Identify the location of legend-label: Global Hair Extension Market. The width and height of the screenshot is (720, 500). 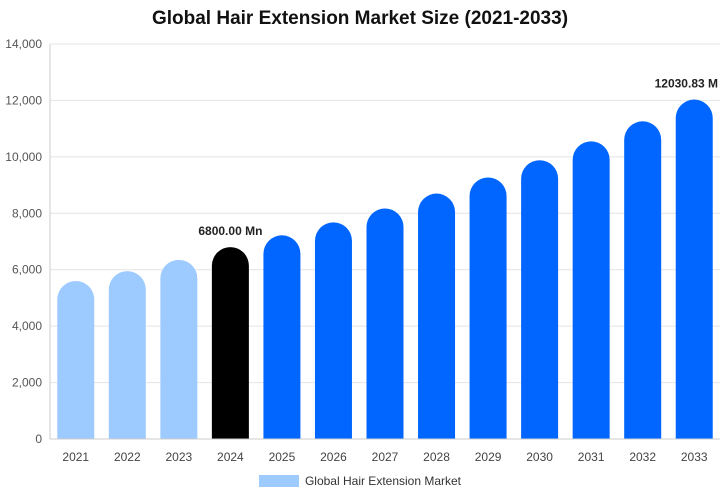
(383, 481).